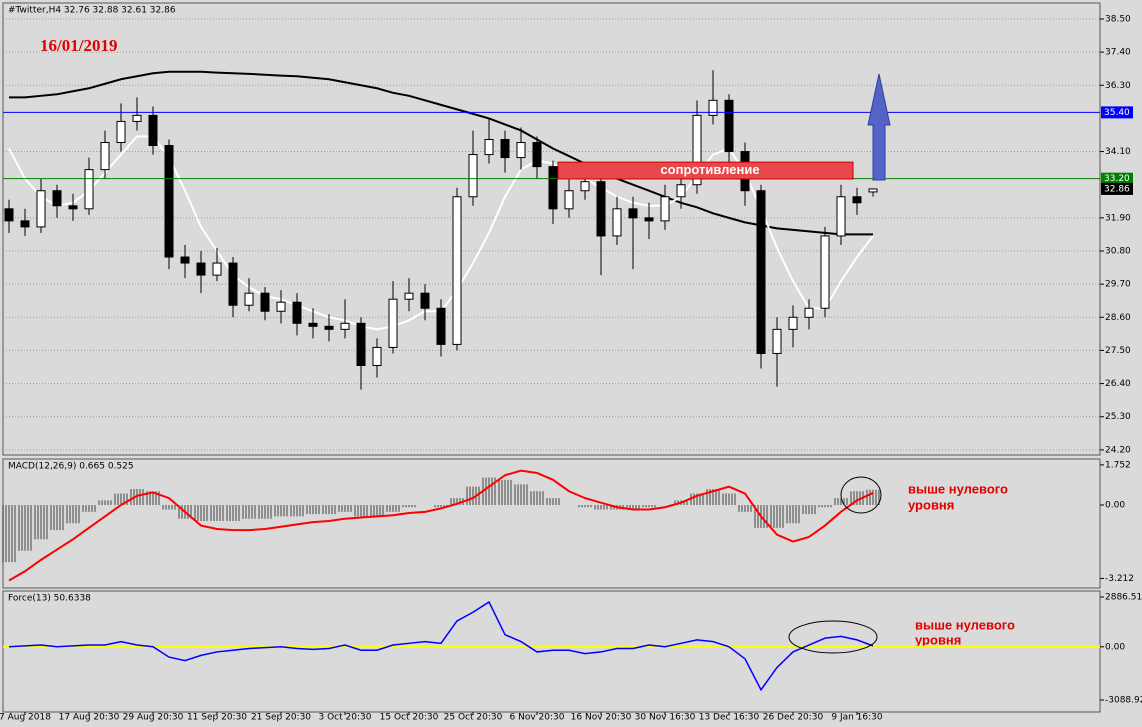  What do you see at coordinates (1123, 701) in the screenshot?
I see `y-tick-label: -3088.92` at bounding box center [1123, 701].